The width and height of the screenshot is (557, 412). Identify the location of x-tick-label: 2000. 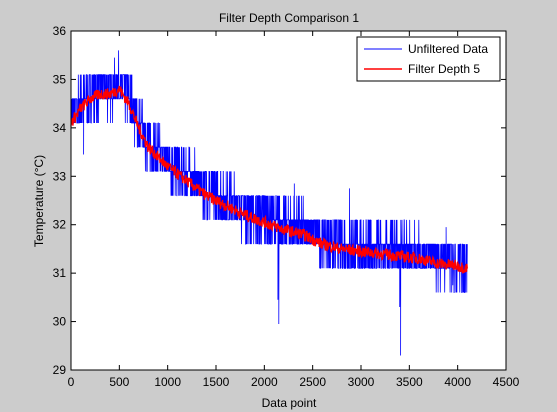
(264, 382).